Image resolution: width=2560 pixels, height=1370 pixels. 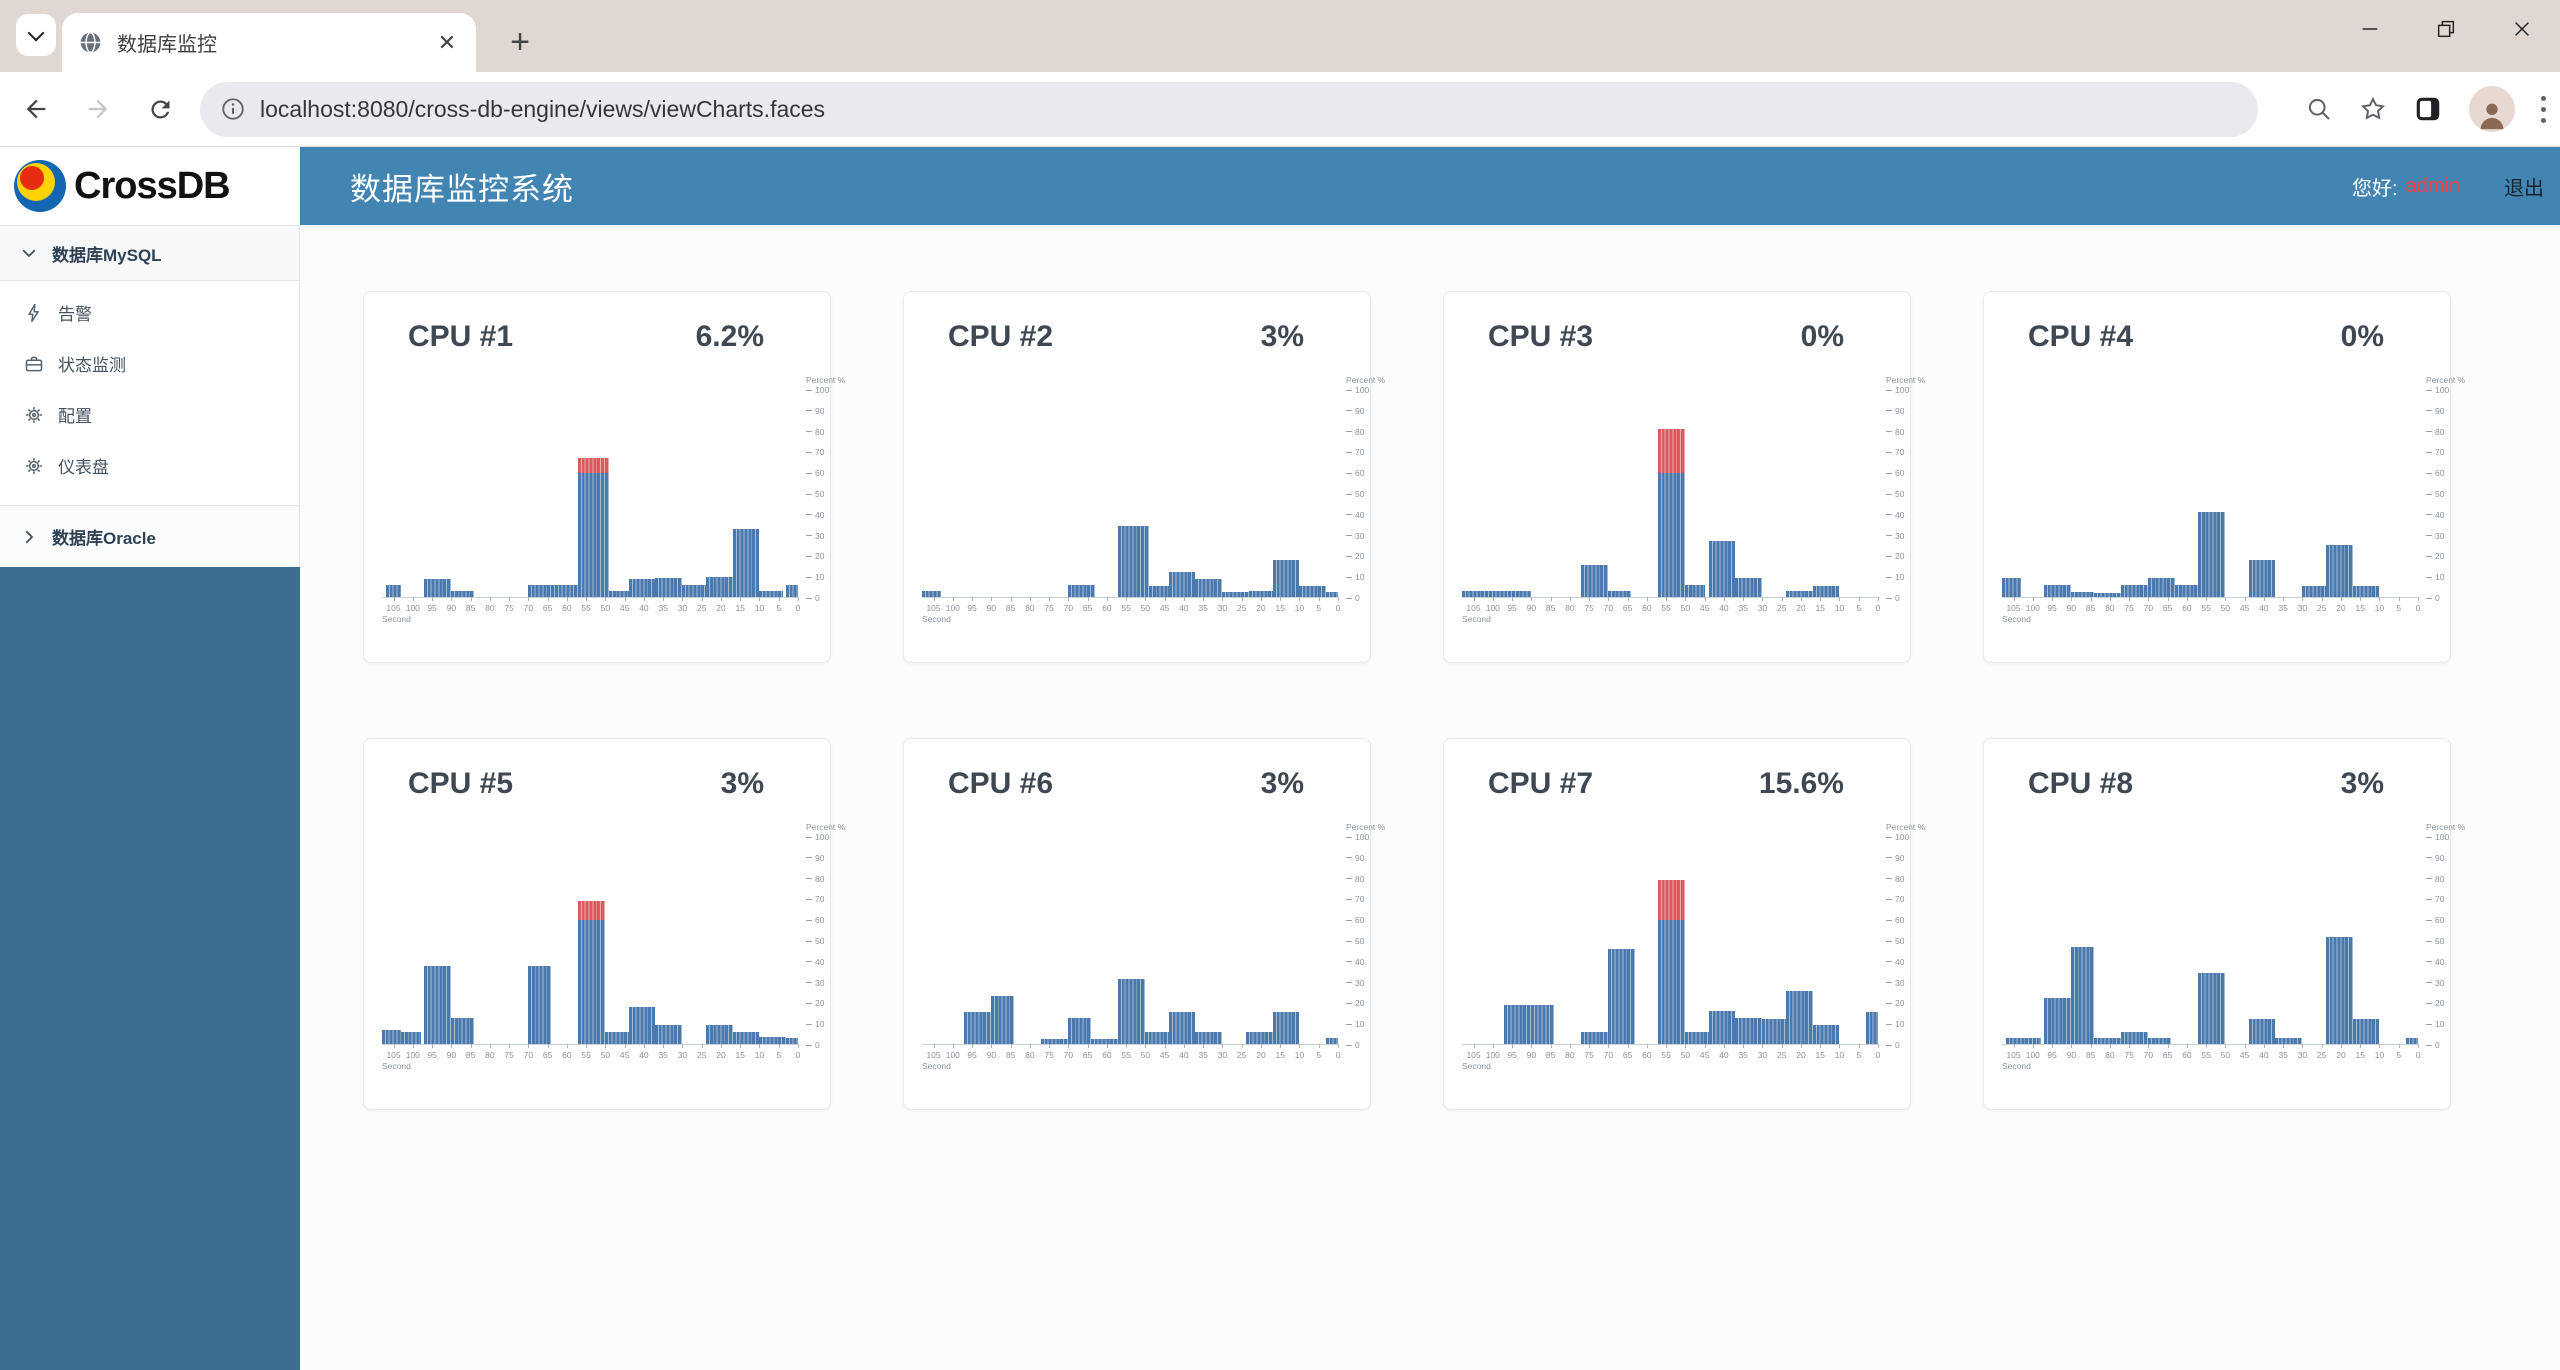 I want to click on cpu-card-title: CPU #2, so click(x=1001, y=336).